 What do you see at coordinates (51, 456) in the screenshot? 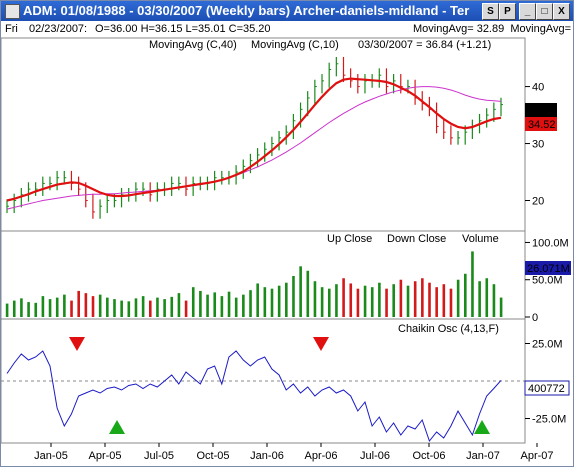
I see `x-tick-label: Jan-05` at bounding box center [51, 456].